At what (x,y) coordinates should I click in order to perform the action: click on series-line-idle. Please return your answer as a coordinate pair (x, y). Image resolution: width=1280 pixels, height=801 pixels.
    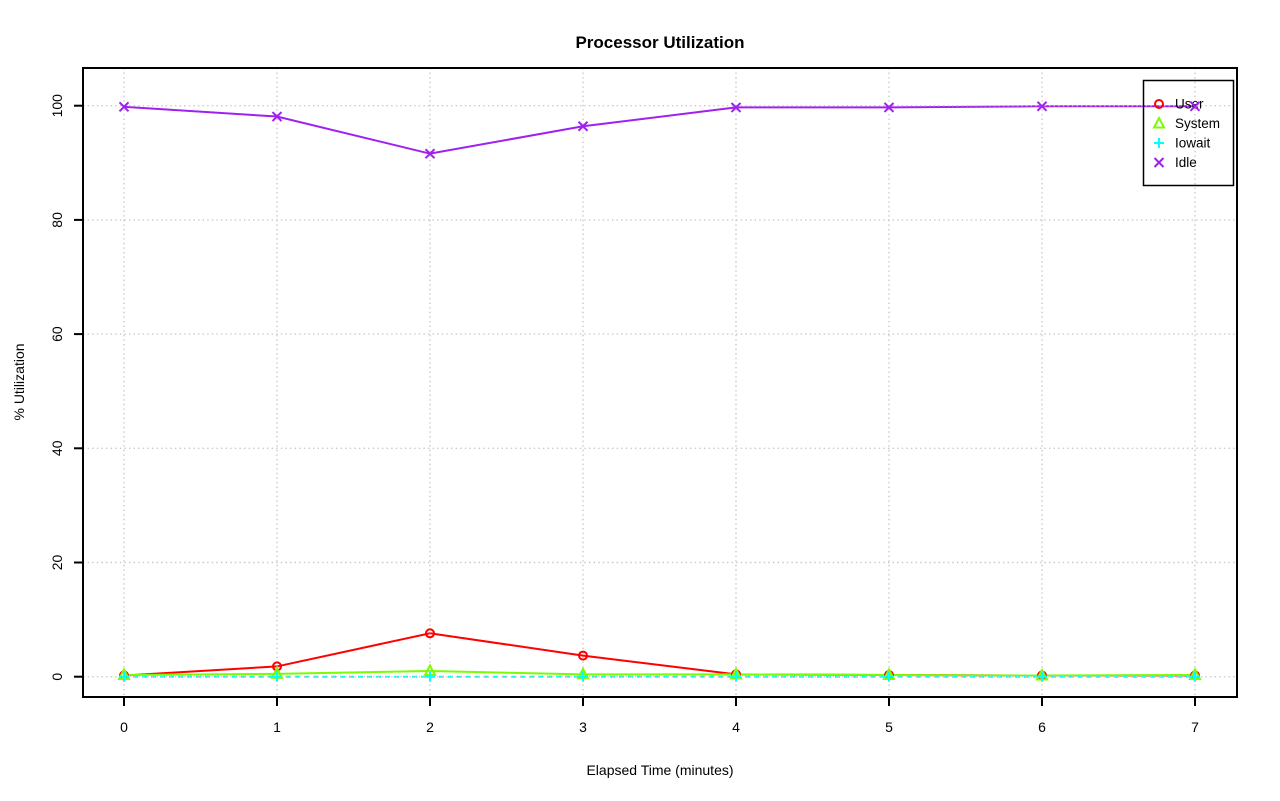
    Looking at the image, I should click on (659, 130).